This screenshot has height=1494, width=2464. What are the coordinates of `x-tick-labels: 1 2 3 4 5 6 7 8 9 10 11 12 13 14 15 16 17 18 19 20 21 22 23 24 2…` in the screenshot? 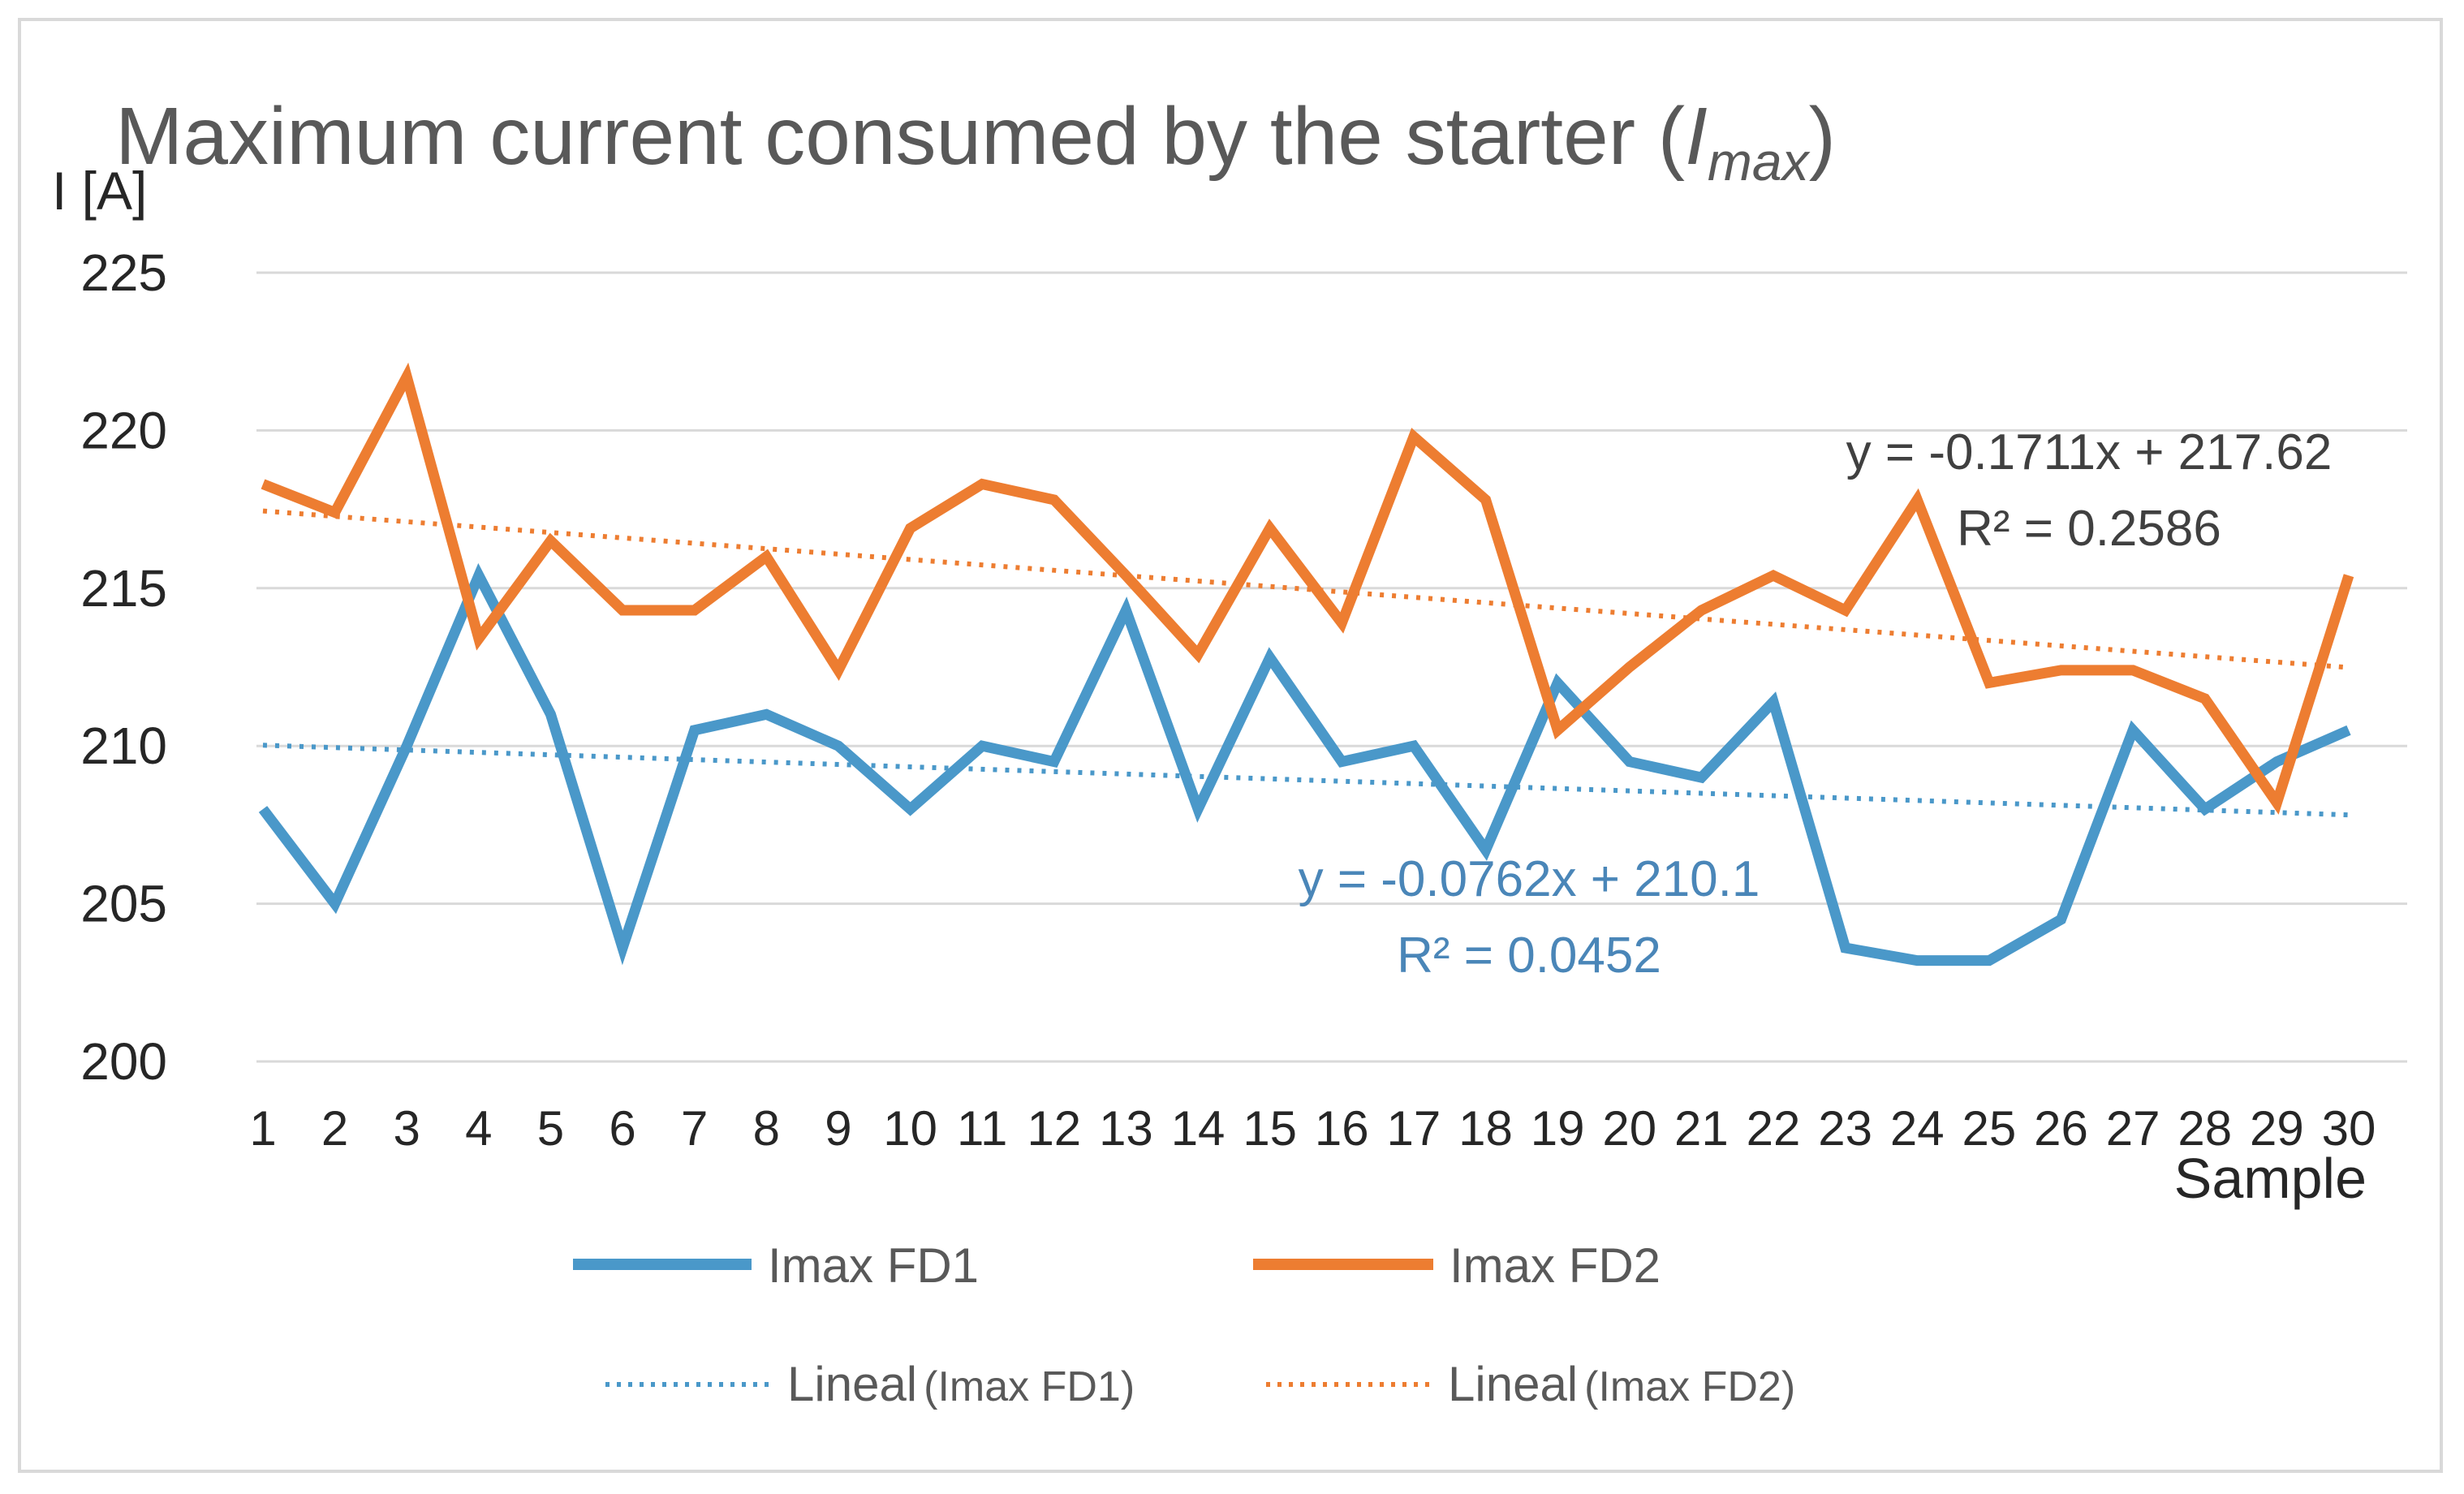 It's located at (1312, 1128).